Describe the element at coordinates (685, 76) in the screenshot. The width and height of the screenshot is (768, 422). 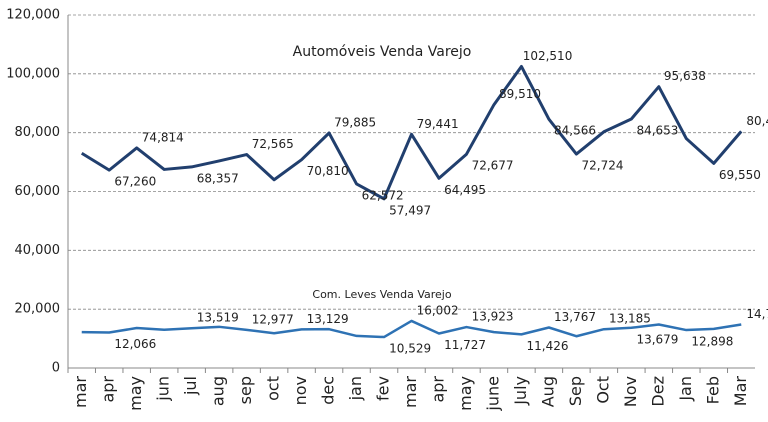
I see `data-label: 95,638` at that location.